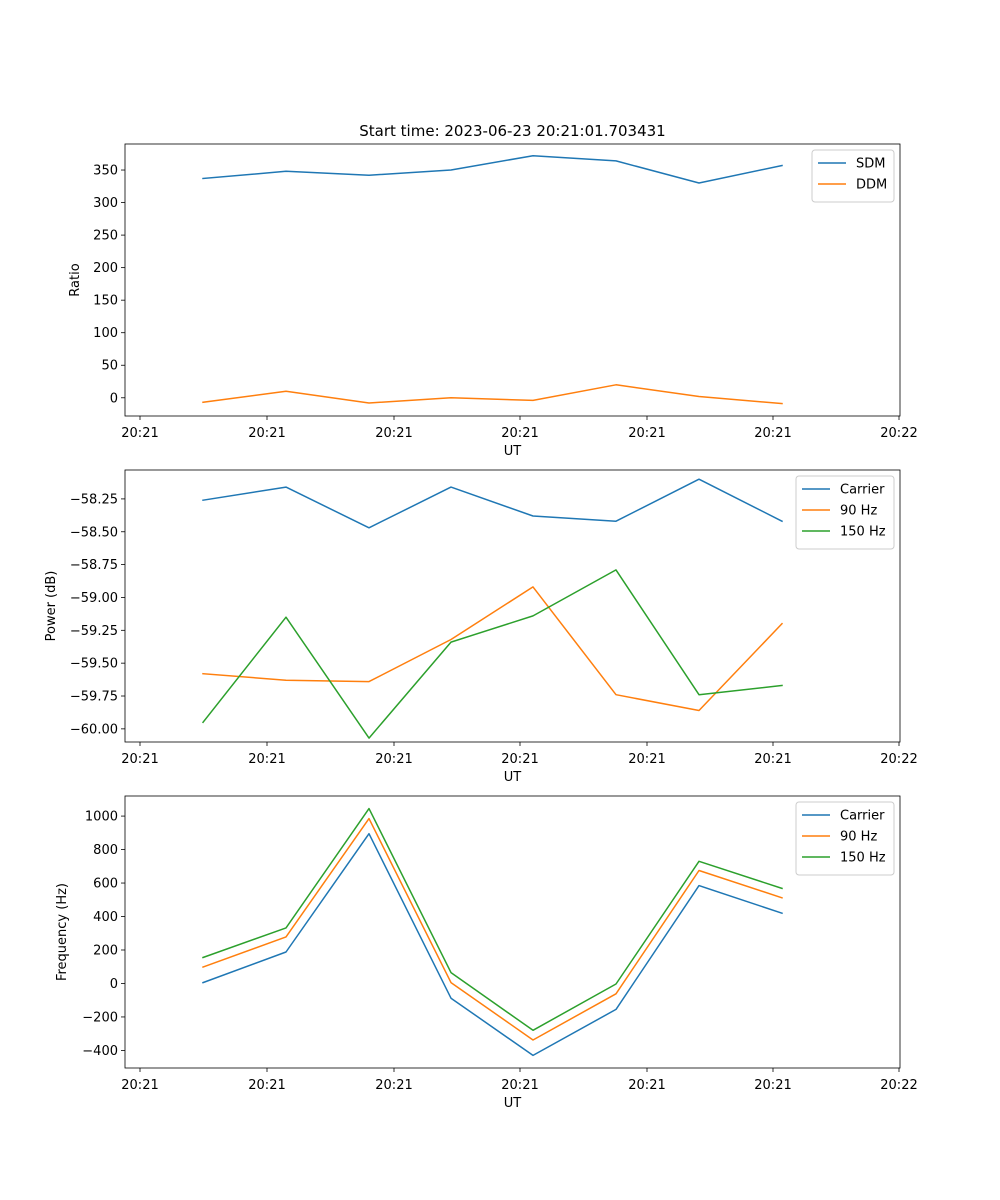  I want to click on panel1-y-tick-label: 300, so click(105, 203).